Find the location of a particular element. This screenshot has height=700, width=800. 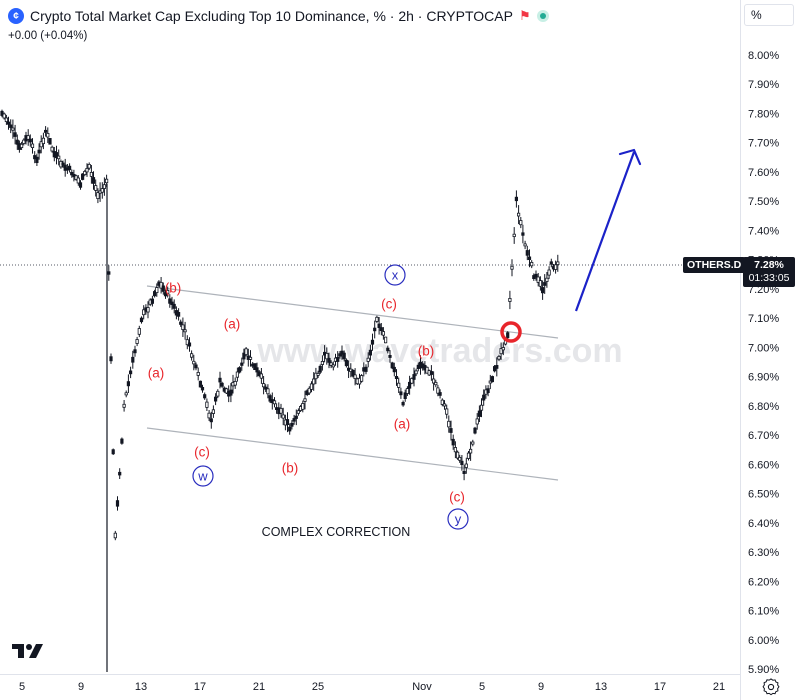

y-tick-label: 7.10% is located at coordinates (763, 319).